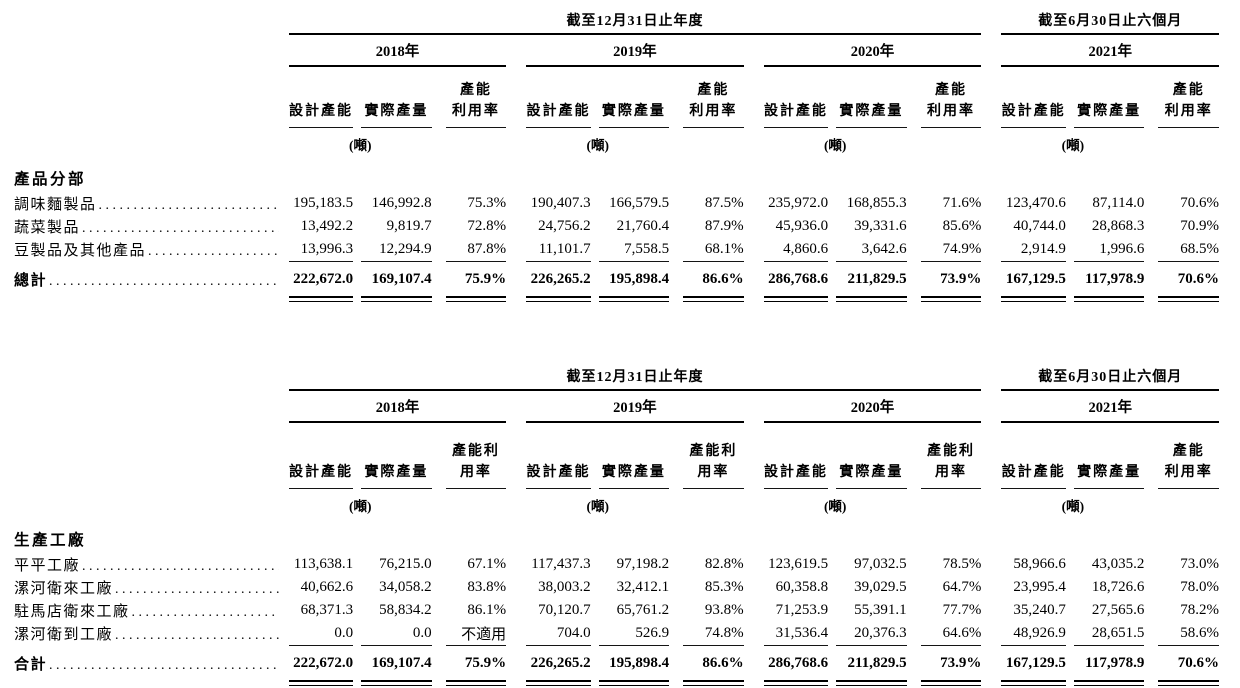  Describe the element at coordinates (1199, 226) in the screenshot. I see `value-cell: 70.9%` at that location.